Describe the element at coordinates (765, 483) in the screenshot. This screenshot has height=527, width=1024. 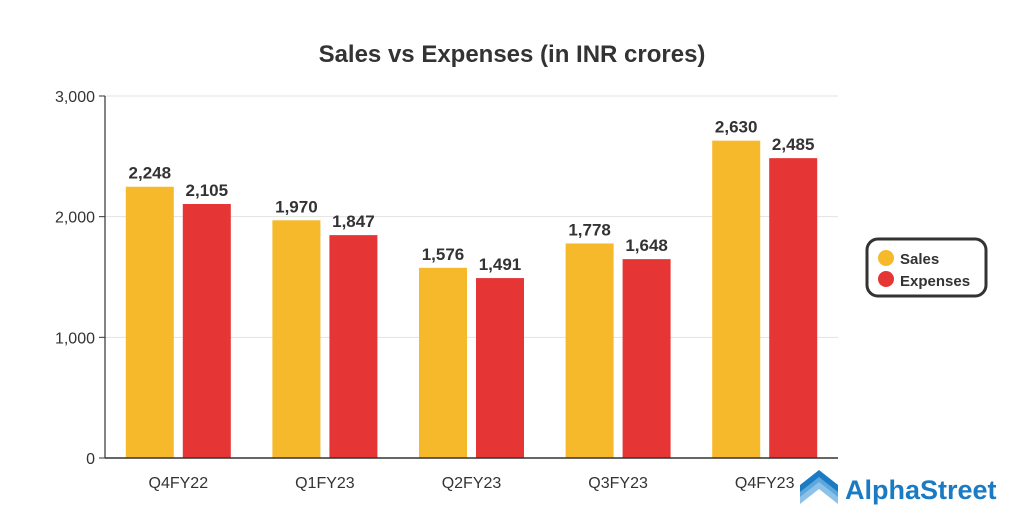
I see `x-tick-label: Q4FY23` at that location.